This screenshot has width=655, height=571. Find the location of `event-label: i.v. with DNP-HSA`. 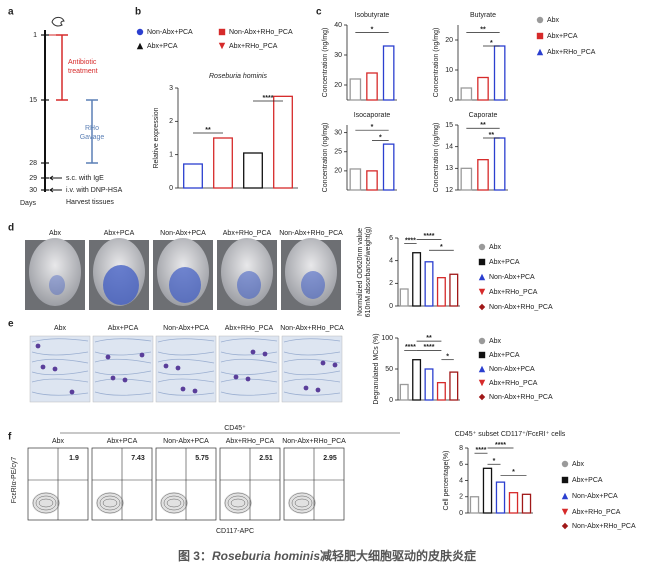

event-label: i.v. with DNP-HSA is located at coordinates (94, 190).